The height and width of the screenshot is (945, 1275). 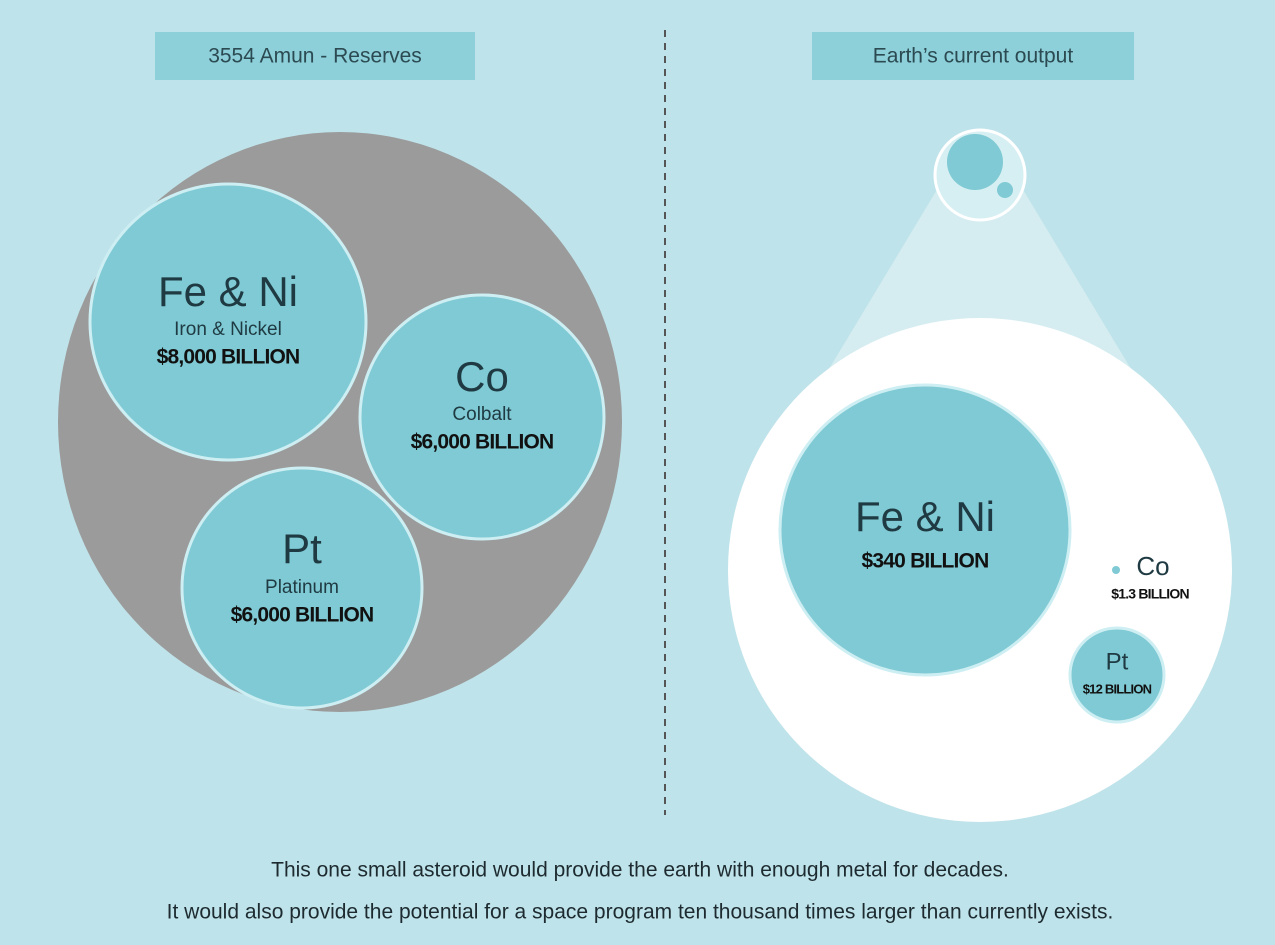 I want to click on value: $340 BILLION, so click(x=925, y=561).